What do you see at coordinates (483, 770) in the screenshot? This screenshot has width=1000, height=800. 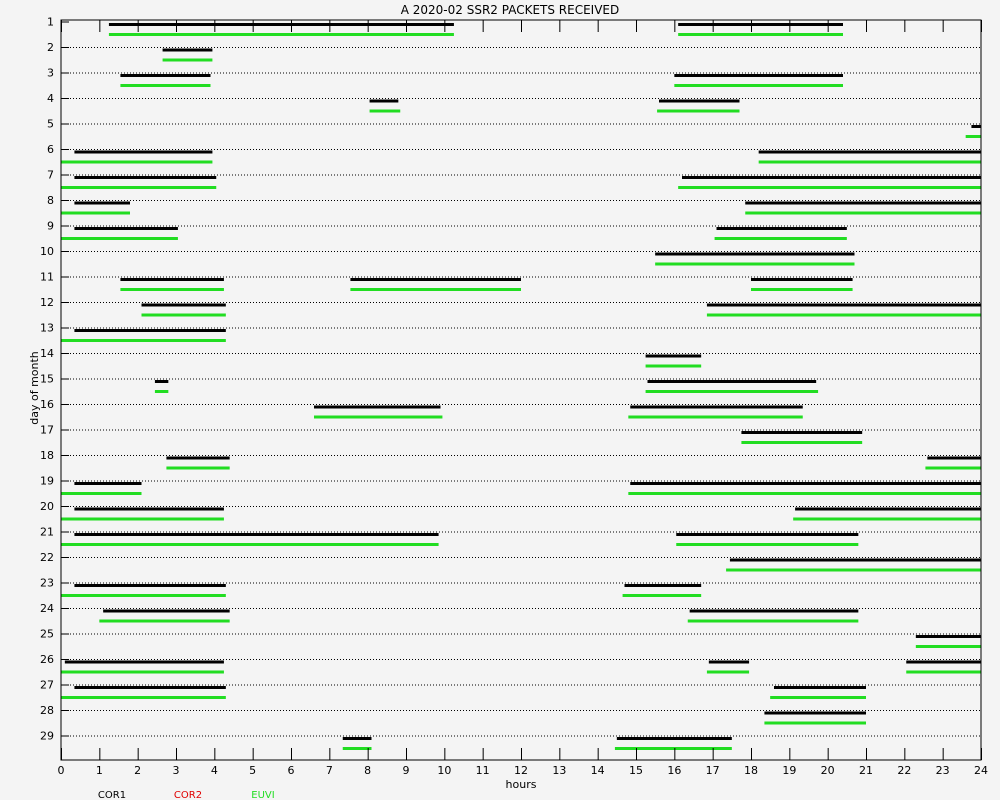 I see `x-tick-label: 11` at bounding box center [483, 770].